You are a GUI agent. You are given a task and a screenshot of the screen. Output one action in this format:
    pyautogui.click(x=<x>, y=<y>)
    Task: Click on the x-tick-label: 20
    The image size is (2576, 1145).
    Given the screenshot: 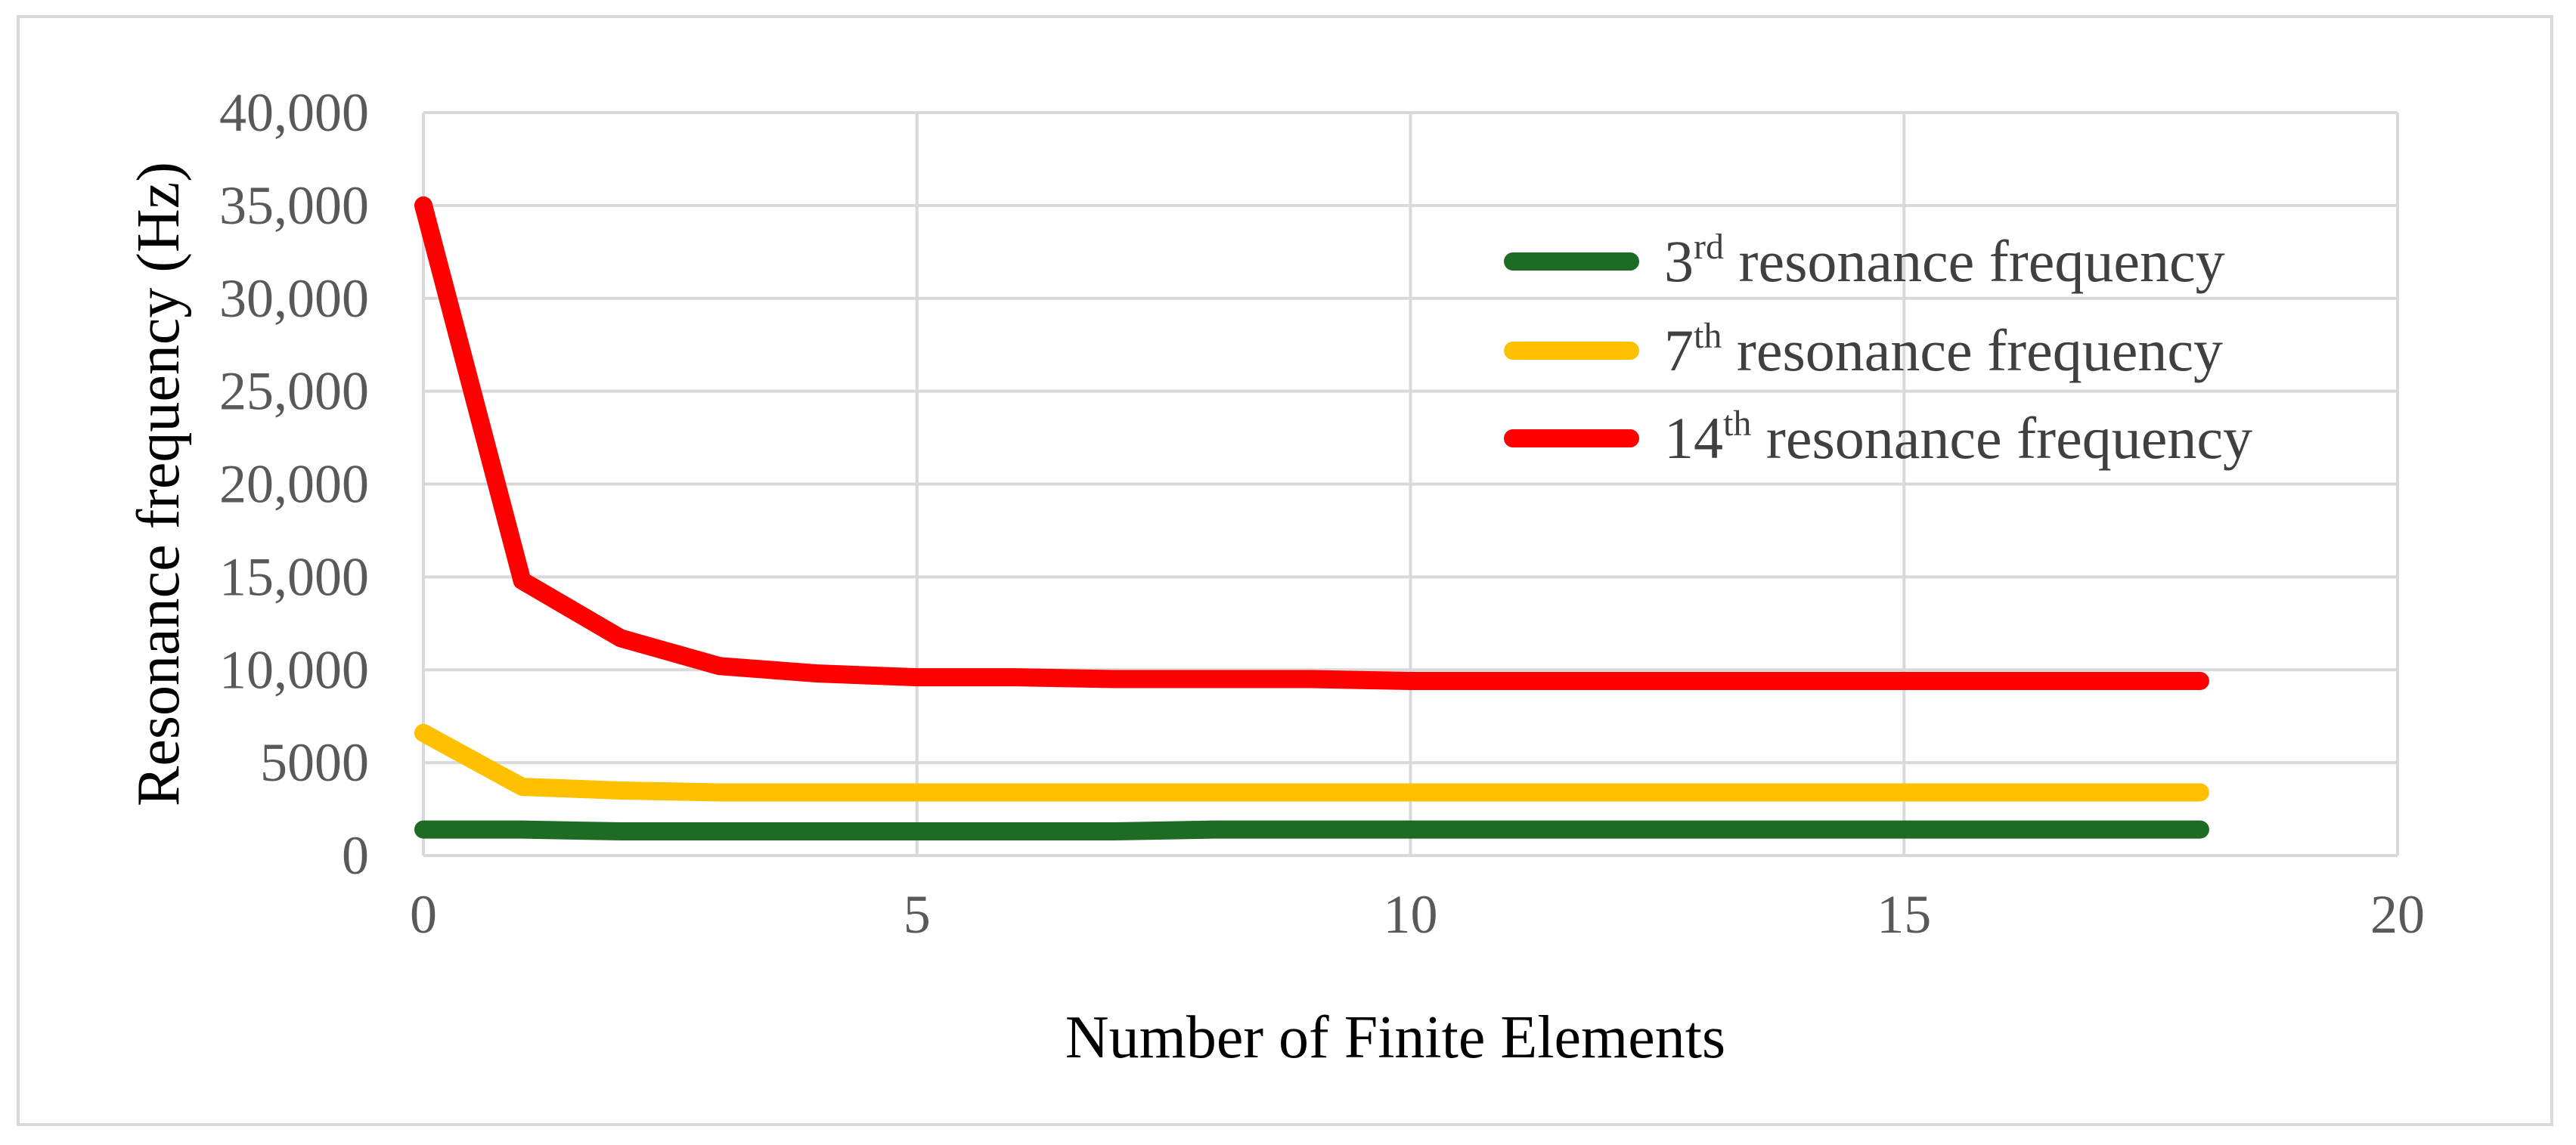 What is the action you would take?
    pyautogui.click(x=2397, y=915)
    